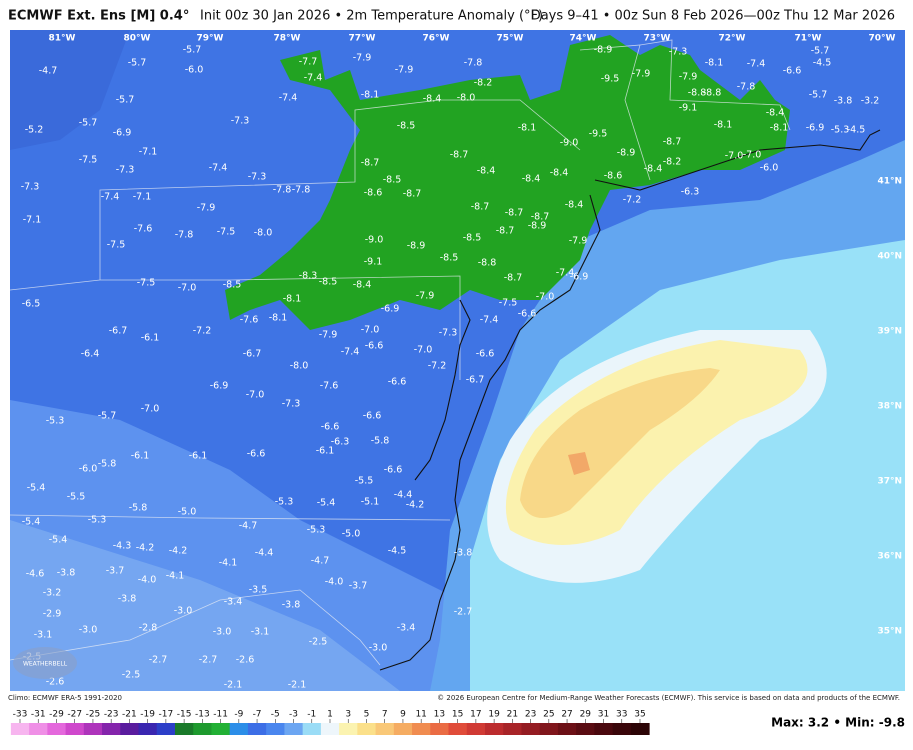 This screenshot has width=913, height=750. I want to click on logo-text: WEATHERBELL, so click(45, 664).